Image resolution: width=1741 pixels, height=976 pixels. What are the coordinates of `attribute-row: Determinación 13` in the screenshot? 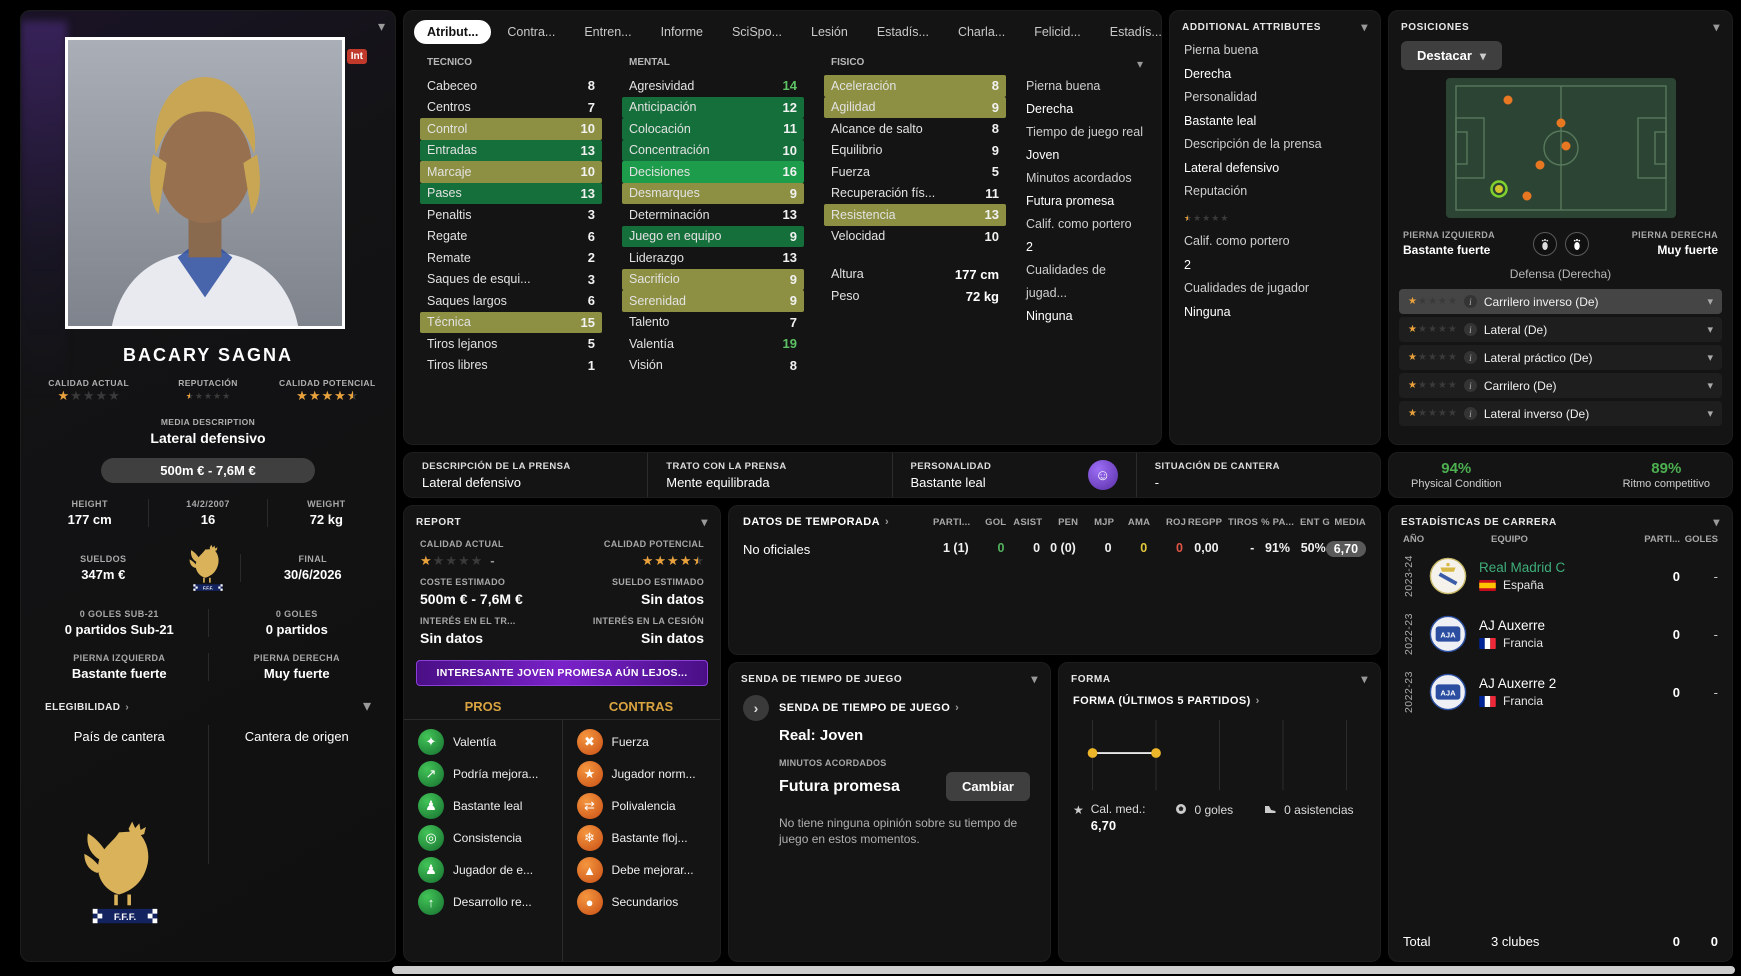 It's located at (713, 215).